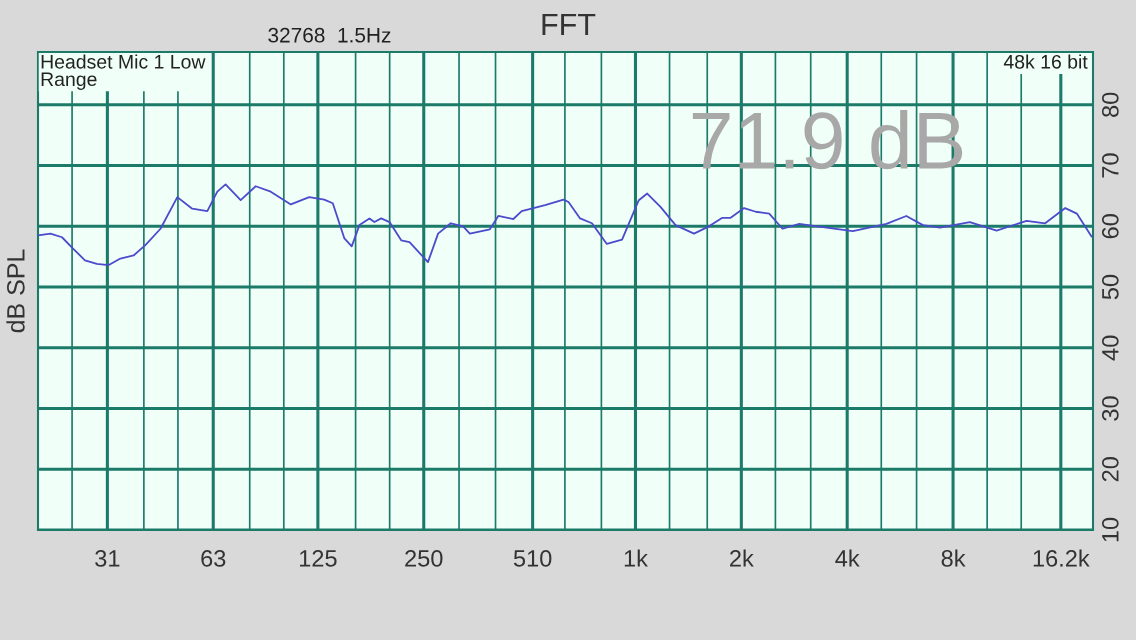 The height and width of the screenshot is (640, 1136). What do you see at coordinates (107, 558) in the screenshot?
I see `x-tick-label: 31` at bounding box center [107, 558].